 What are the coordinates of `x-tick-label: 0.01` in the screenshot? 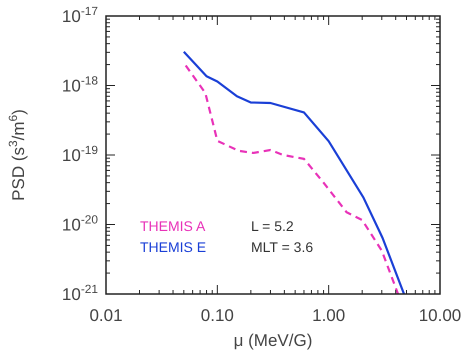 It's located at (106, 315).